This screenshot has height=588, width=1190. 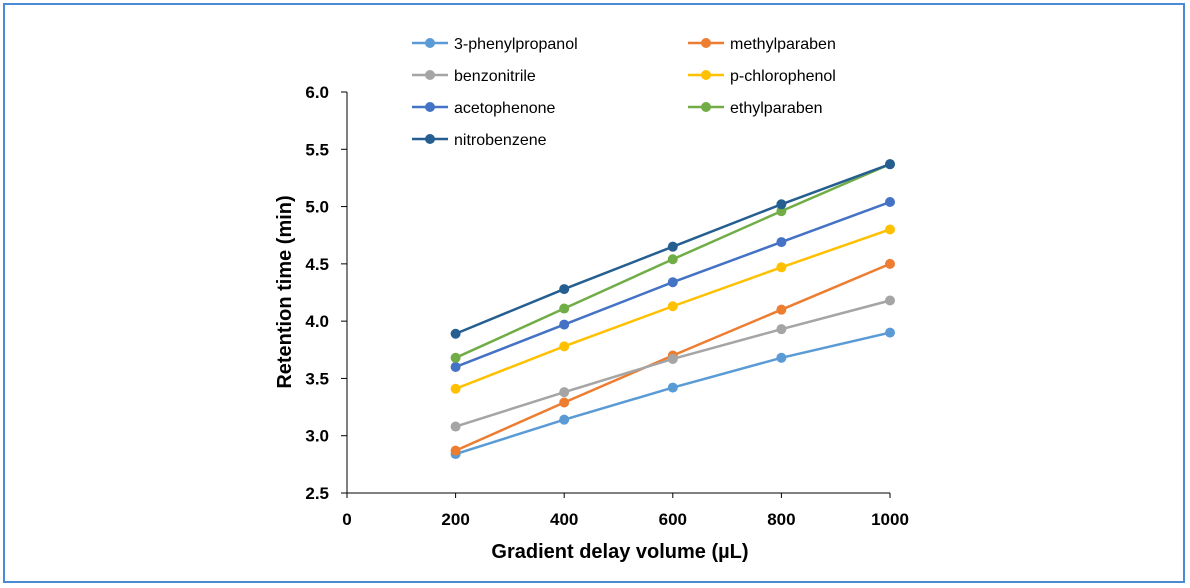 What do you see at coordinates (285, 291) in the screenshot?
I see `y-axis-label: Retention time (min)` at bounding box center [285, 291].